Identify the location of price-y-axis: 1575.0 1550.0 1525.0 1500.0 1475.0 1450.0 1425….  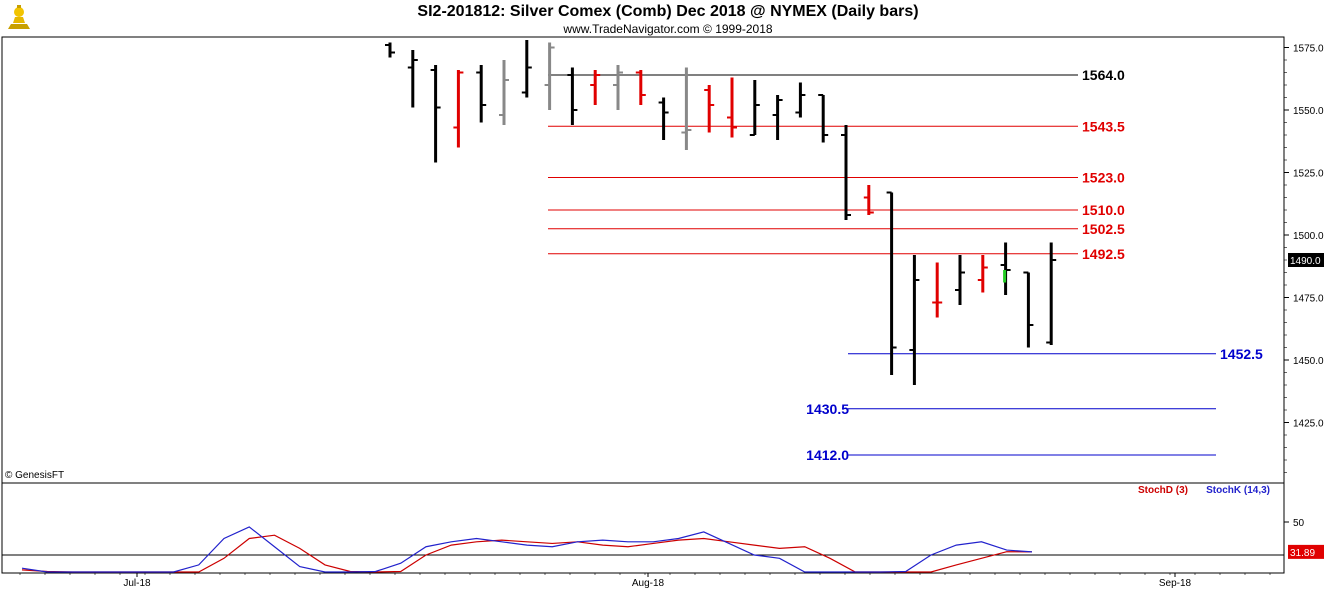
(1304, 258).